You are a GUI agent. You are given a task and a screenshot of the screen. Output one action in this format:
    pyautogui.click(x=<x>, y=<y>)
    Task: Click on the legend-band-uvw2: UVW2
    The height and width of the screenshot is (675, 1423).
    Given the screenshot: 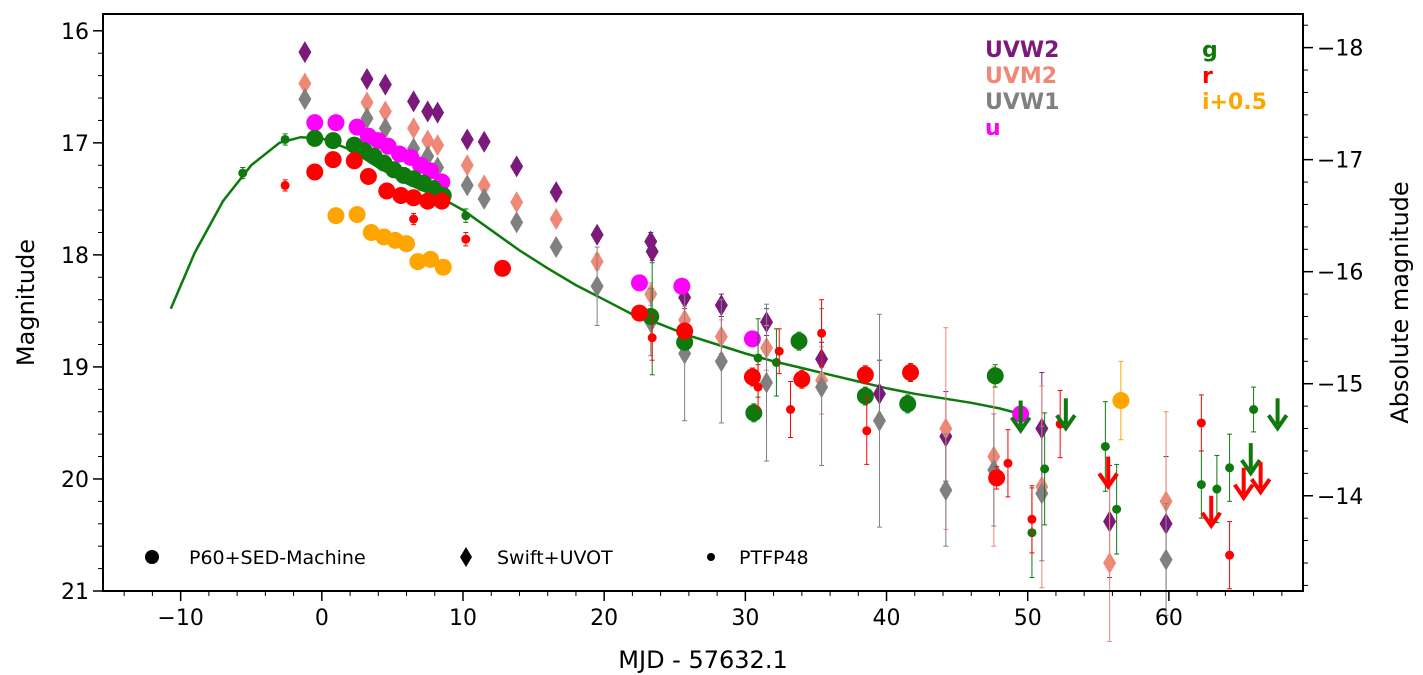 What is the action you would take?
    pyautogui.click(x=1022, y=50)
    